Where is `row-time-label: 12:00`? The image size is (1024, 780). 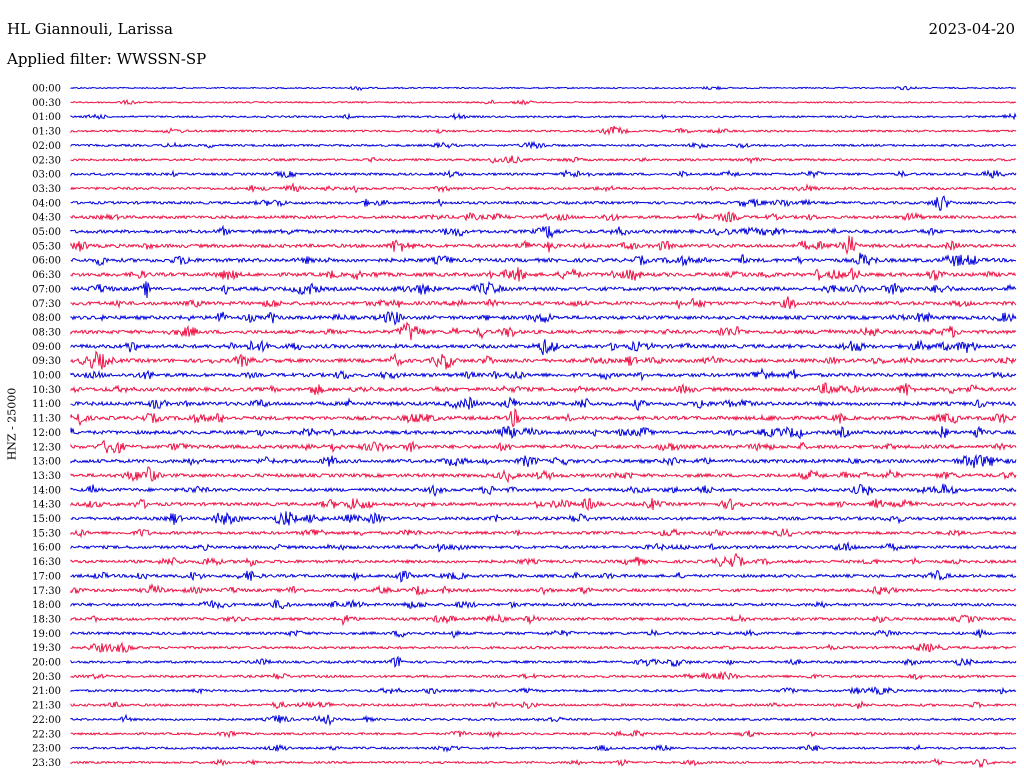
row-time-label: 12:00 is located at coordinates (46, 433).